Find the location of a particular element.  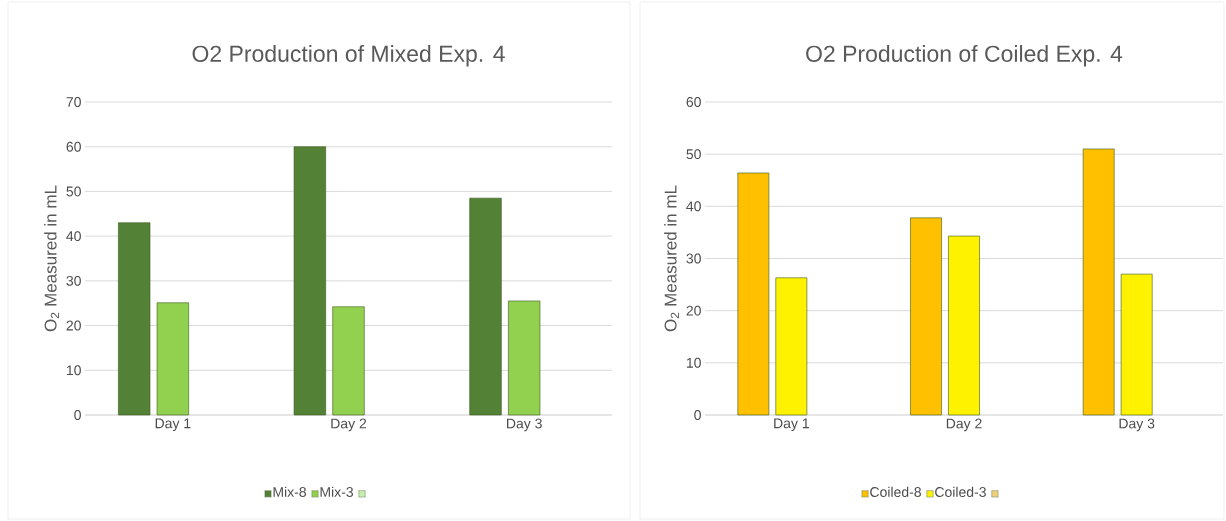

legend-label: Mix-8 is located at coordinates (289, 491).